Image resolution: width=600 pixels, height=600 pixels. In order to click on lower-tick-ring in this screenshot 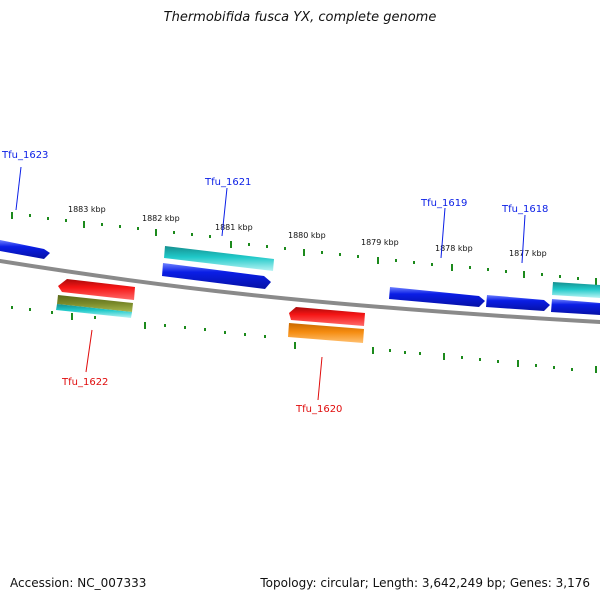, I will do `click(304, 339)`.